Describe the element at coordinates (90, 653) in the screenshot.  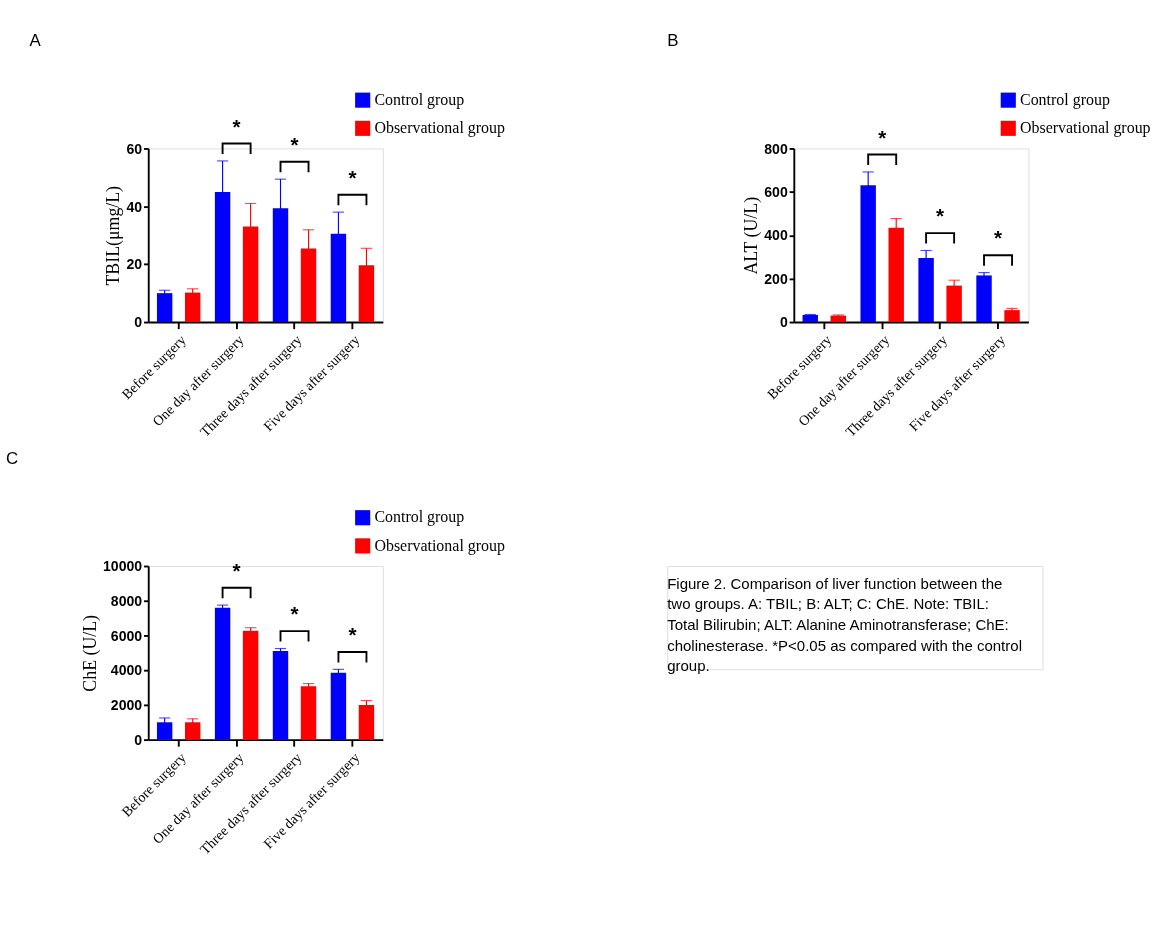
I see `y-axis-title: ChE (U/L)` at that location.